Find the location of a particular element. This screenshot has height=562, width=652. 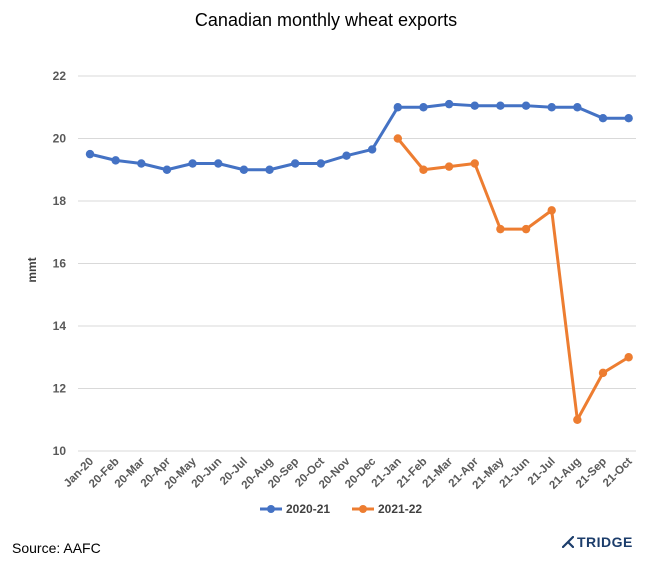

y-tick-label: 10 is located at coordinates (60, 451).